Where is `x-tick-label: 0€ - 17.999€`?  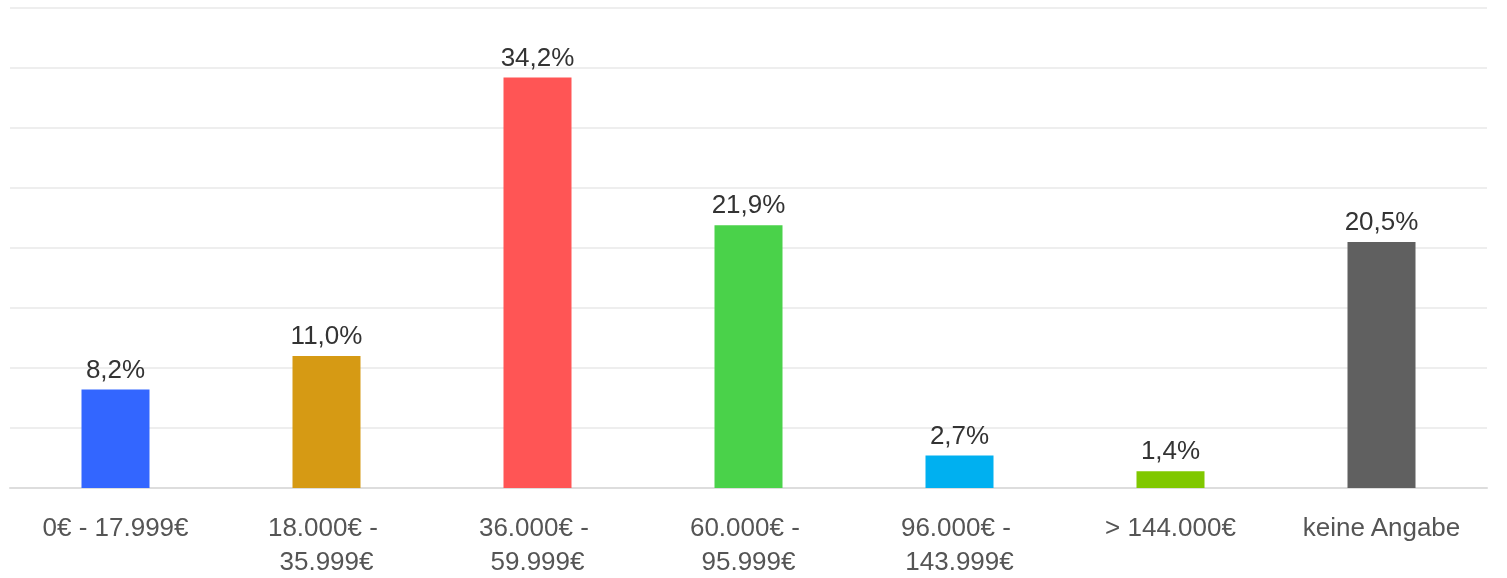
x-tick-label: 0€ - 17.999€ is located at coordinates (116, 527).